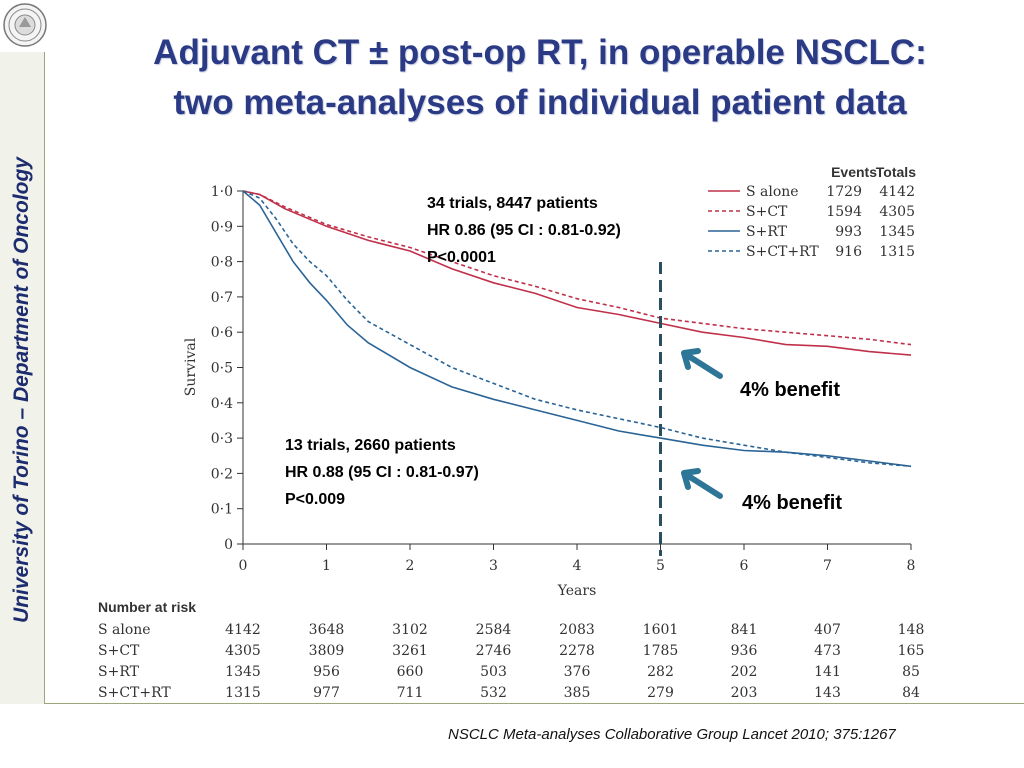 This screenshot has width=1024, height=768. I want to click on x-tick-label: 4, so click(577, 566).